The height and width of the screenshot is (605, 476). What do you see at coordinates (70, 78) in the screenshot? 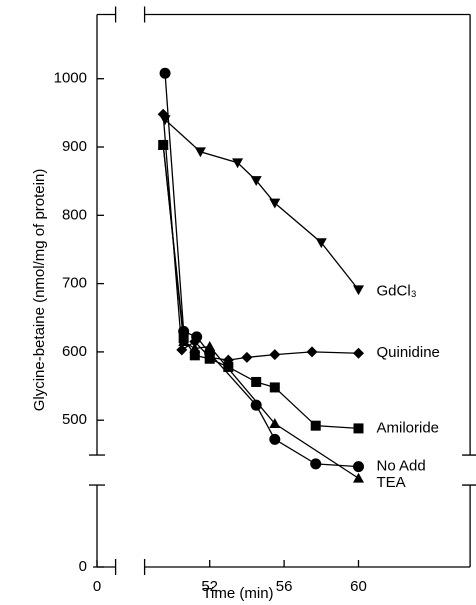
I see `y-tick-label: 1000` at bounding box center [70, 78].